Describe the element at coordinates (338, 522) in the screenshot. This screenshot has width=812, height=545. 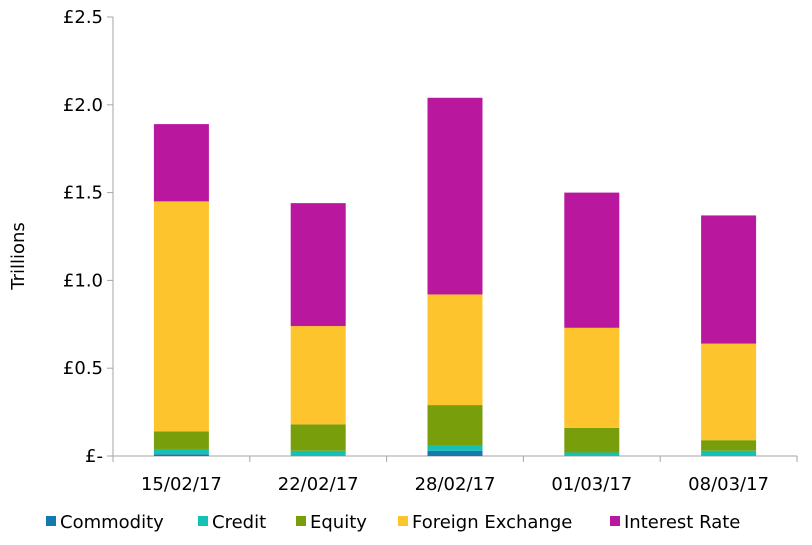
I see `legend-label-equity: Equity` at that location.